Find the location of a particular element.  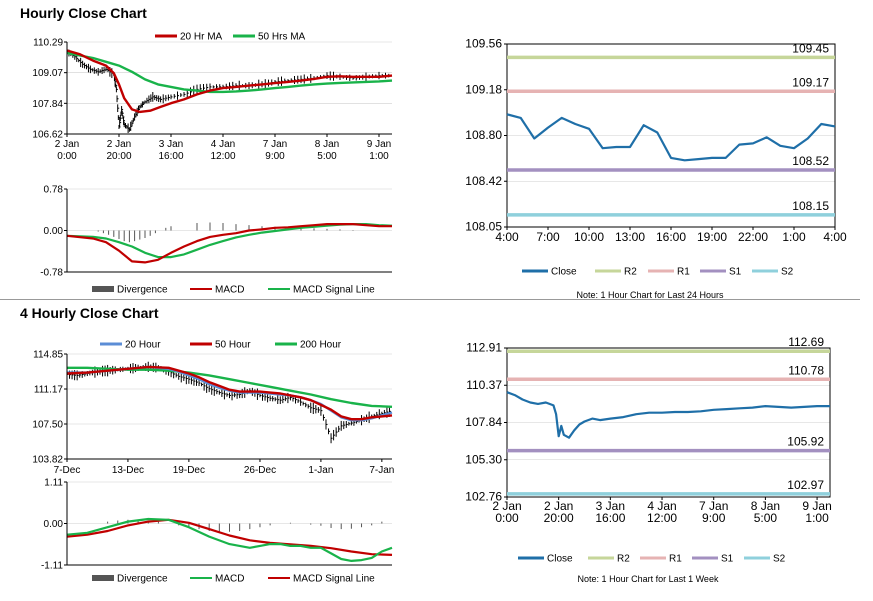

hourly-price-x-tick-label: 16:00 is located at coordinates (170, 156).